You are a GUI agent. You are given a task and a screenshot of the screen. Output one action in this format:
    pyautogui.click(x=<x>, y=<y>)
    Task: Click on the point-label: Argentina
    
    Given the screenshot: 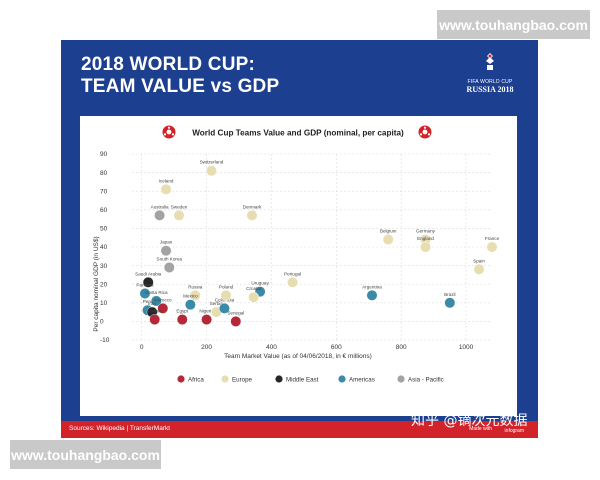 What is the action you would take?
    pyautogui.click(x=372, y=286)
    